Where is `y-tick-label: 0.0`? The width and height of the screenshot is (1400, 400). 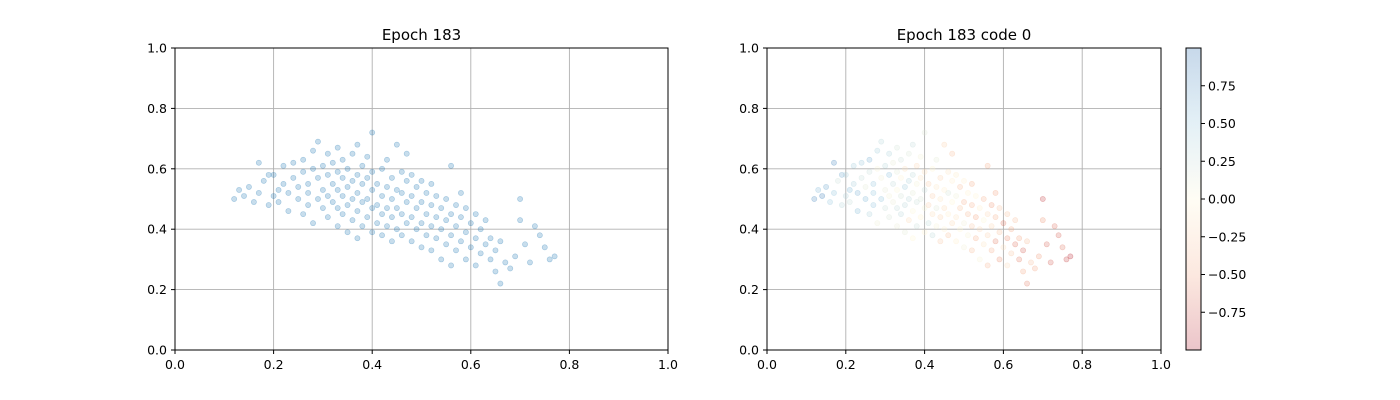 y-tick-label: 0.0 is located at coordinates (157, 350).